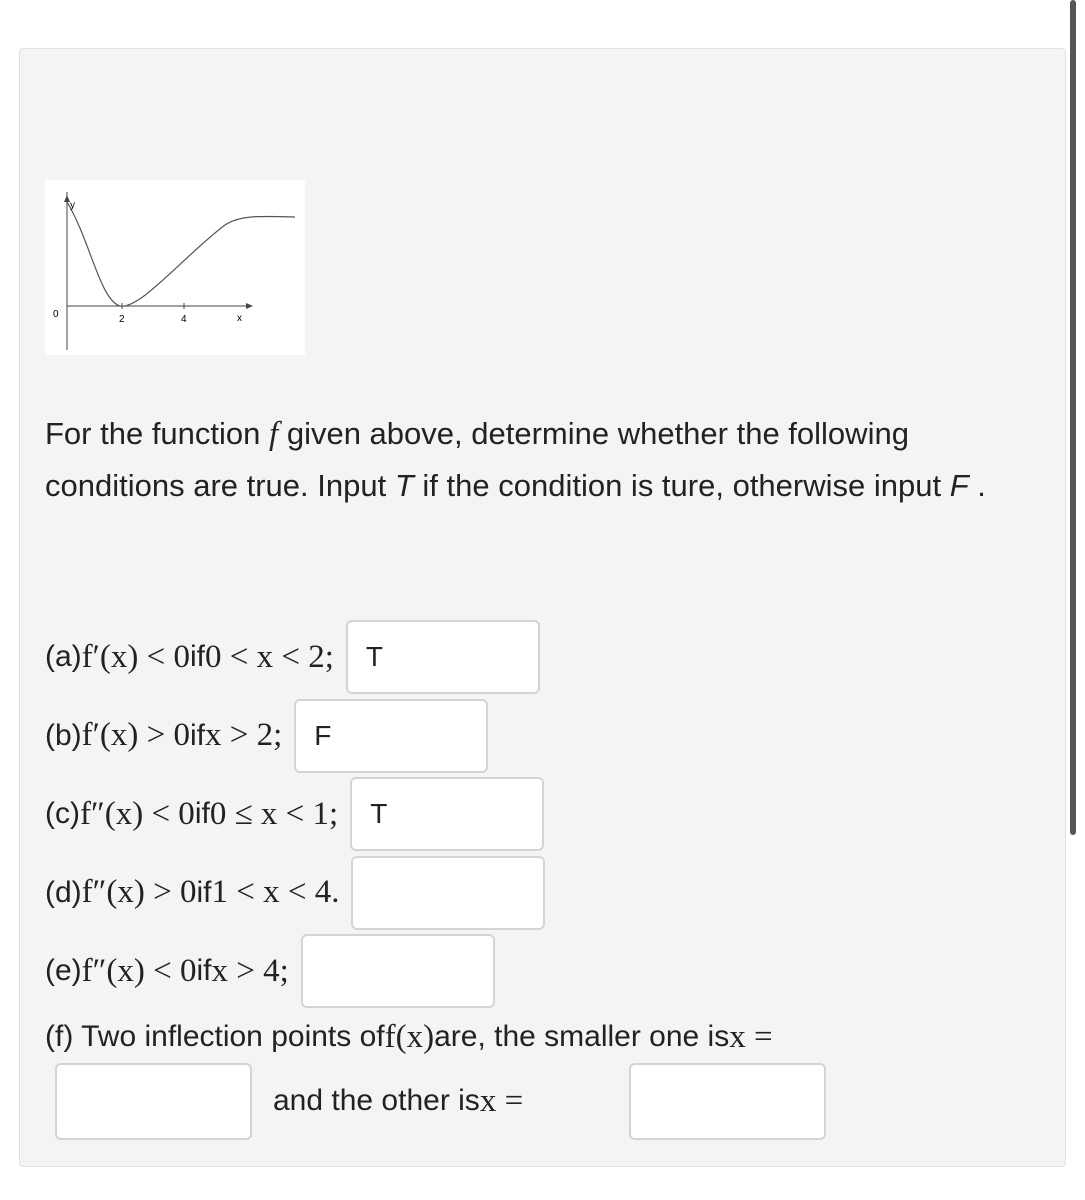 The width and height of the screenshot is (1085, 1200). I want to click on y-label: y, so click(72, 205).